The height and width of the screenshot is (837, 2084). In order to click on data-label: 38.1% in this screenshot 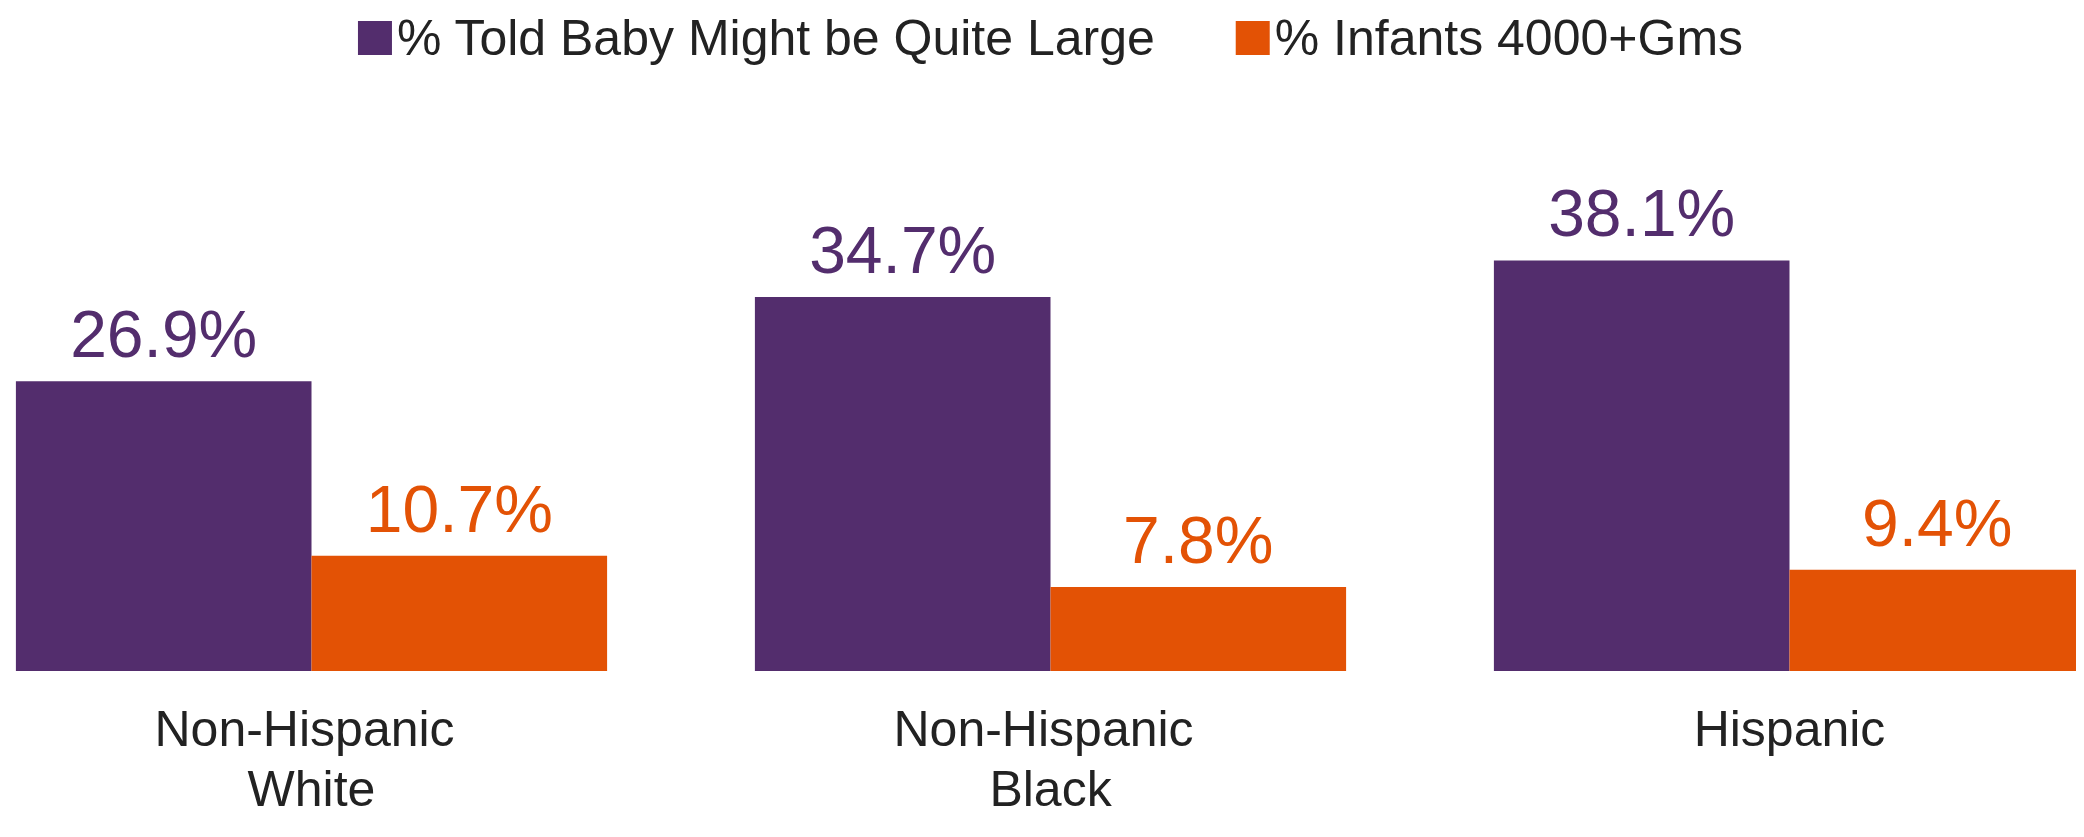, I will do `click(1642, 213)`.